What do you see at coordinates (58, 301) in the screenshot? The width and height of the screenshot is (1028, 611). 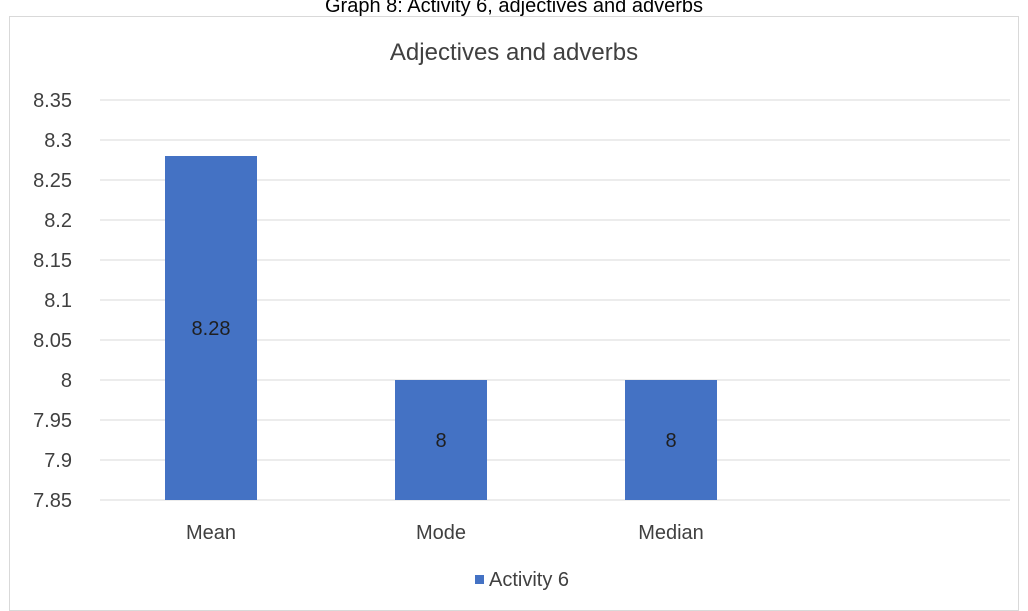 I see `y-tick-label: 8.1` at bounding box center [58, 301].